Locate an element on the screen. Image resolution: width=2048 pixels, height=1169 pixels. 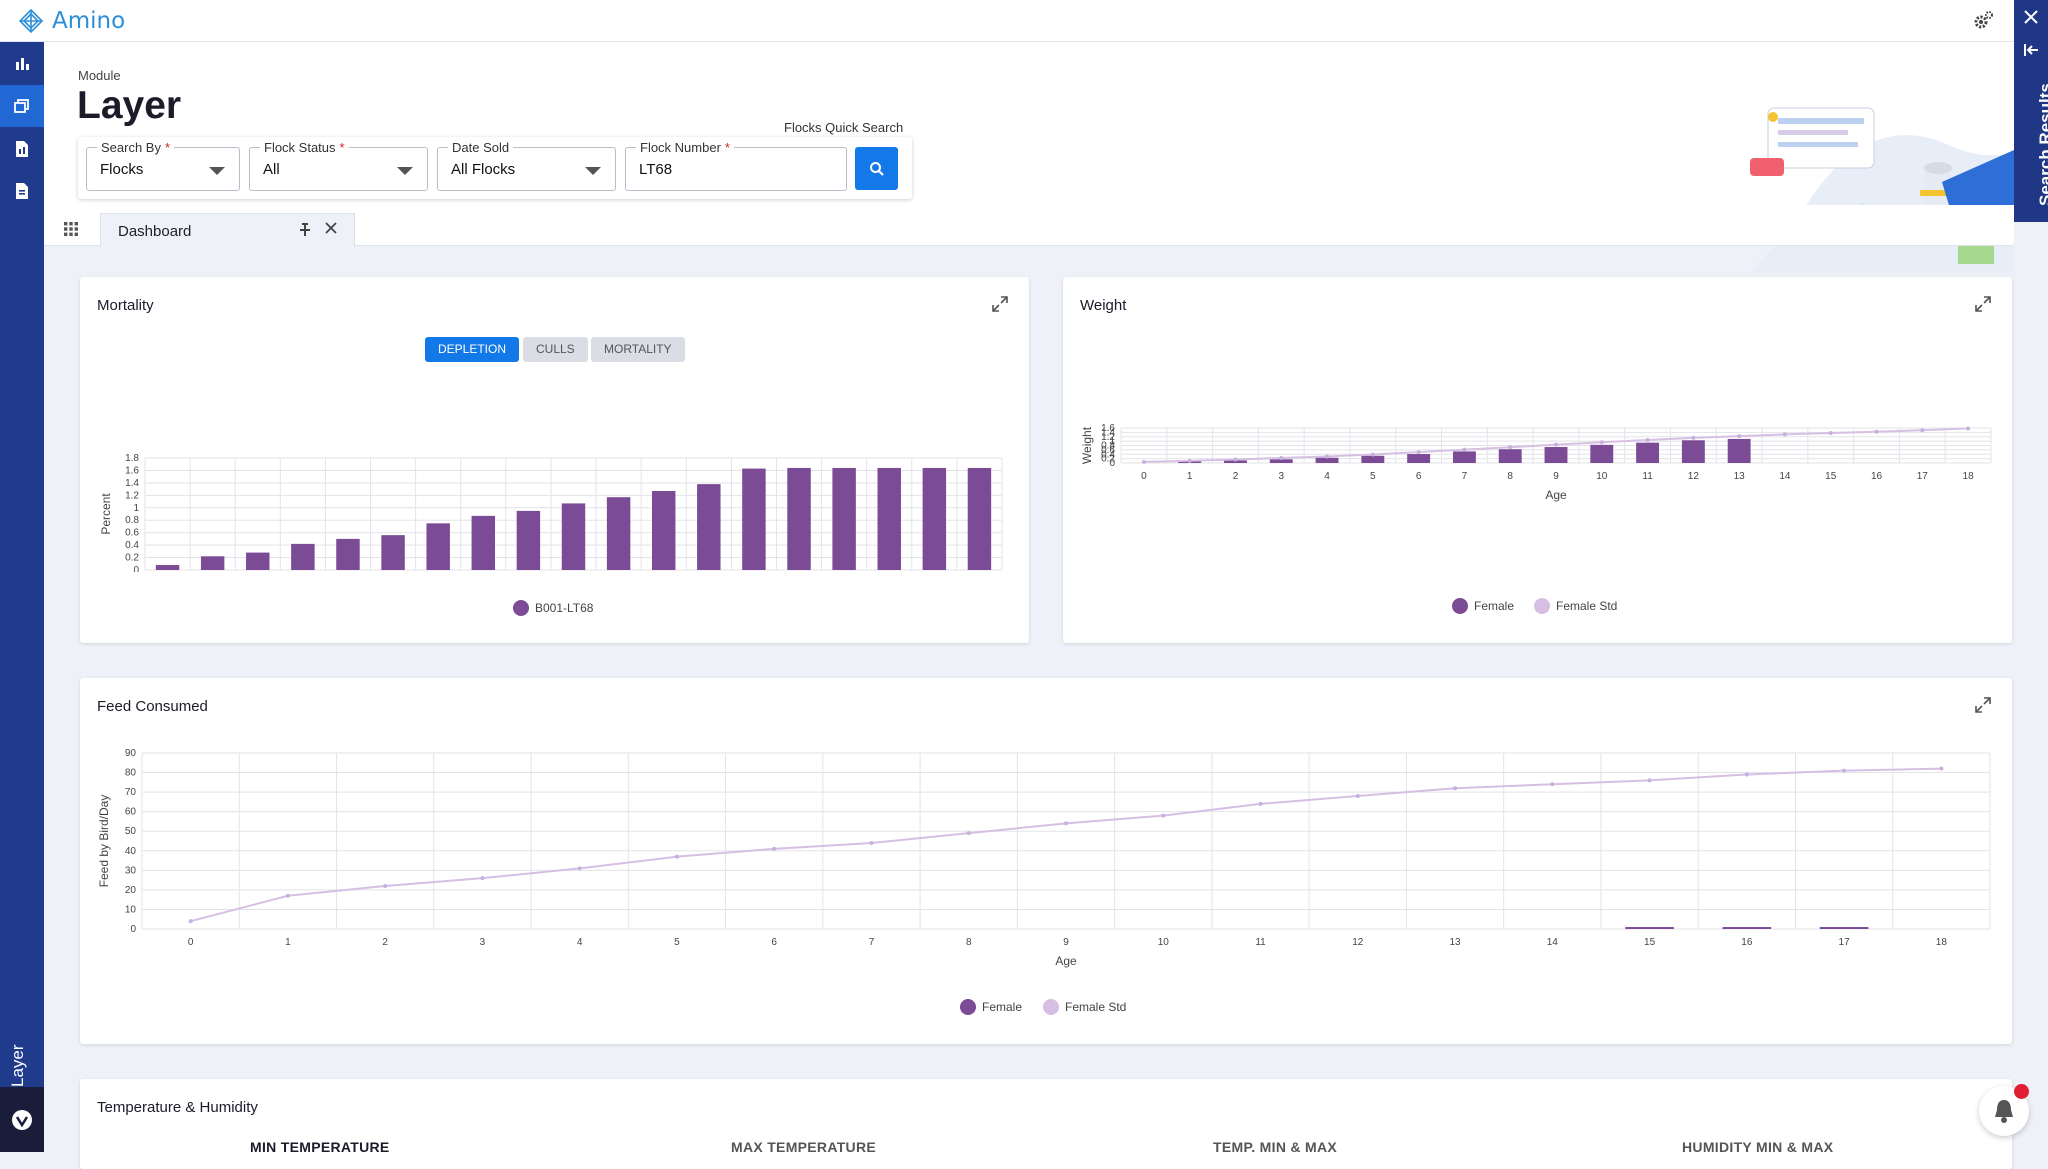
card-title: Weight is located at coordinates (1103, 305).